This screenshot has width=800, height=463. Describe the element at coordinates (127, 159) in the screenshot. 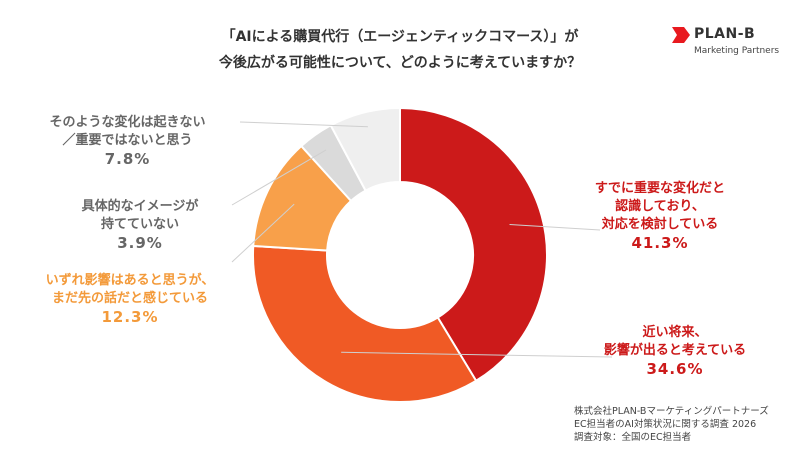

I see `slice-value-5: 7.8%` at that location.